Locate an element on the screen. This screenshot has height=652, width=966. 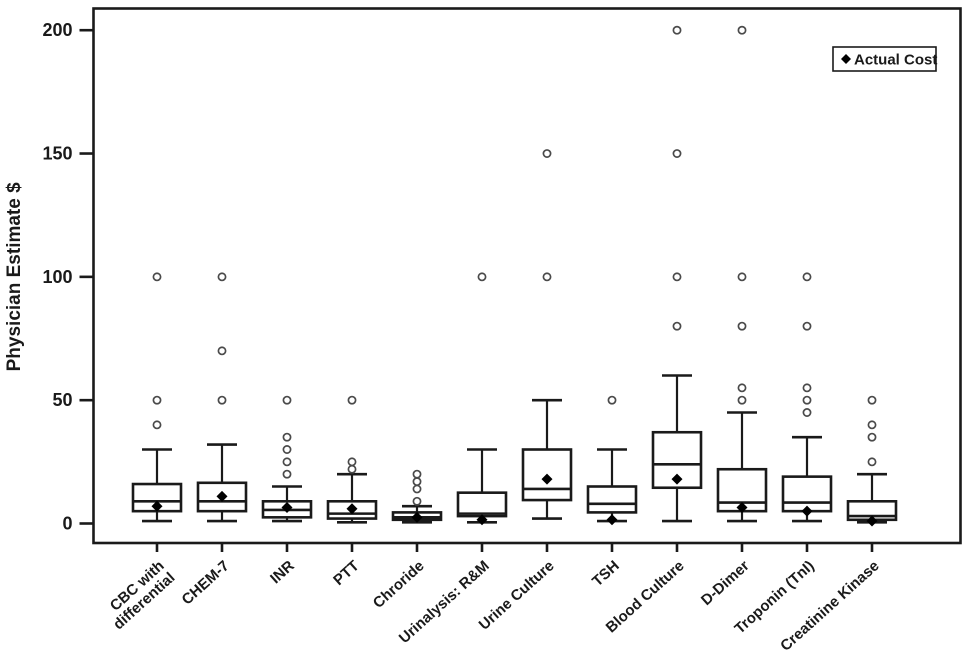
x-category-label: TSH is located at coordinates (606, 573).